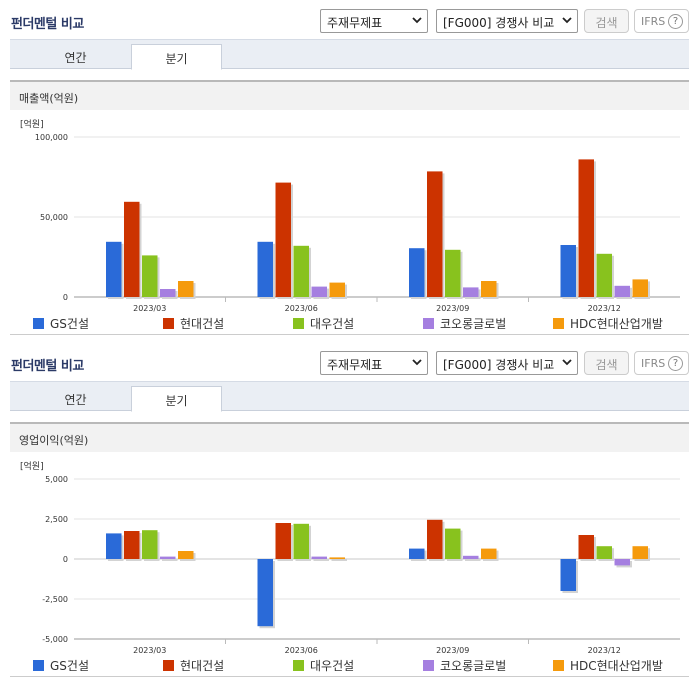  I want to click on y-tick-label: 2,500, so click(56, 519).